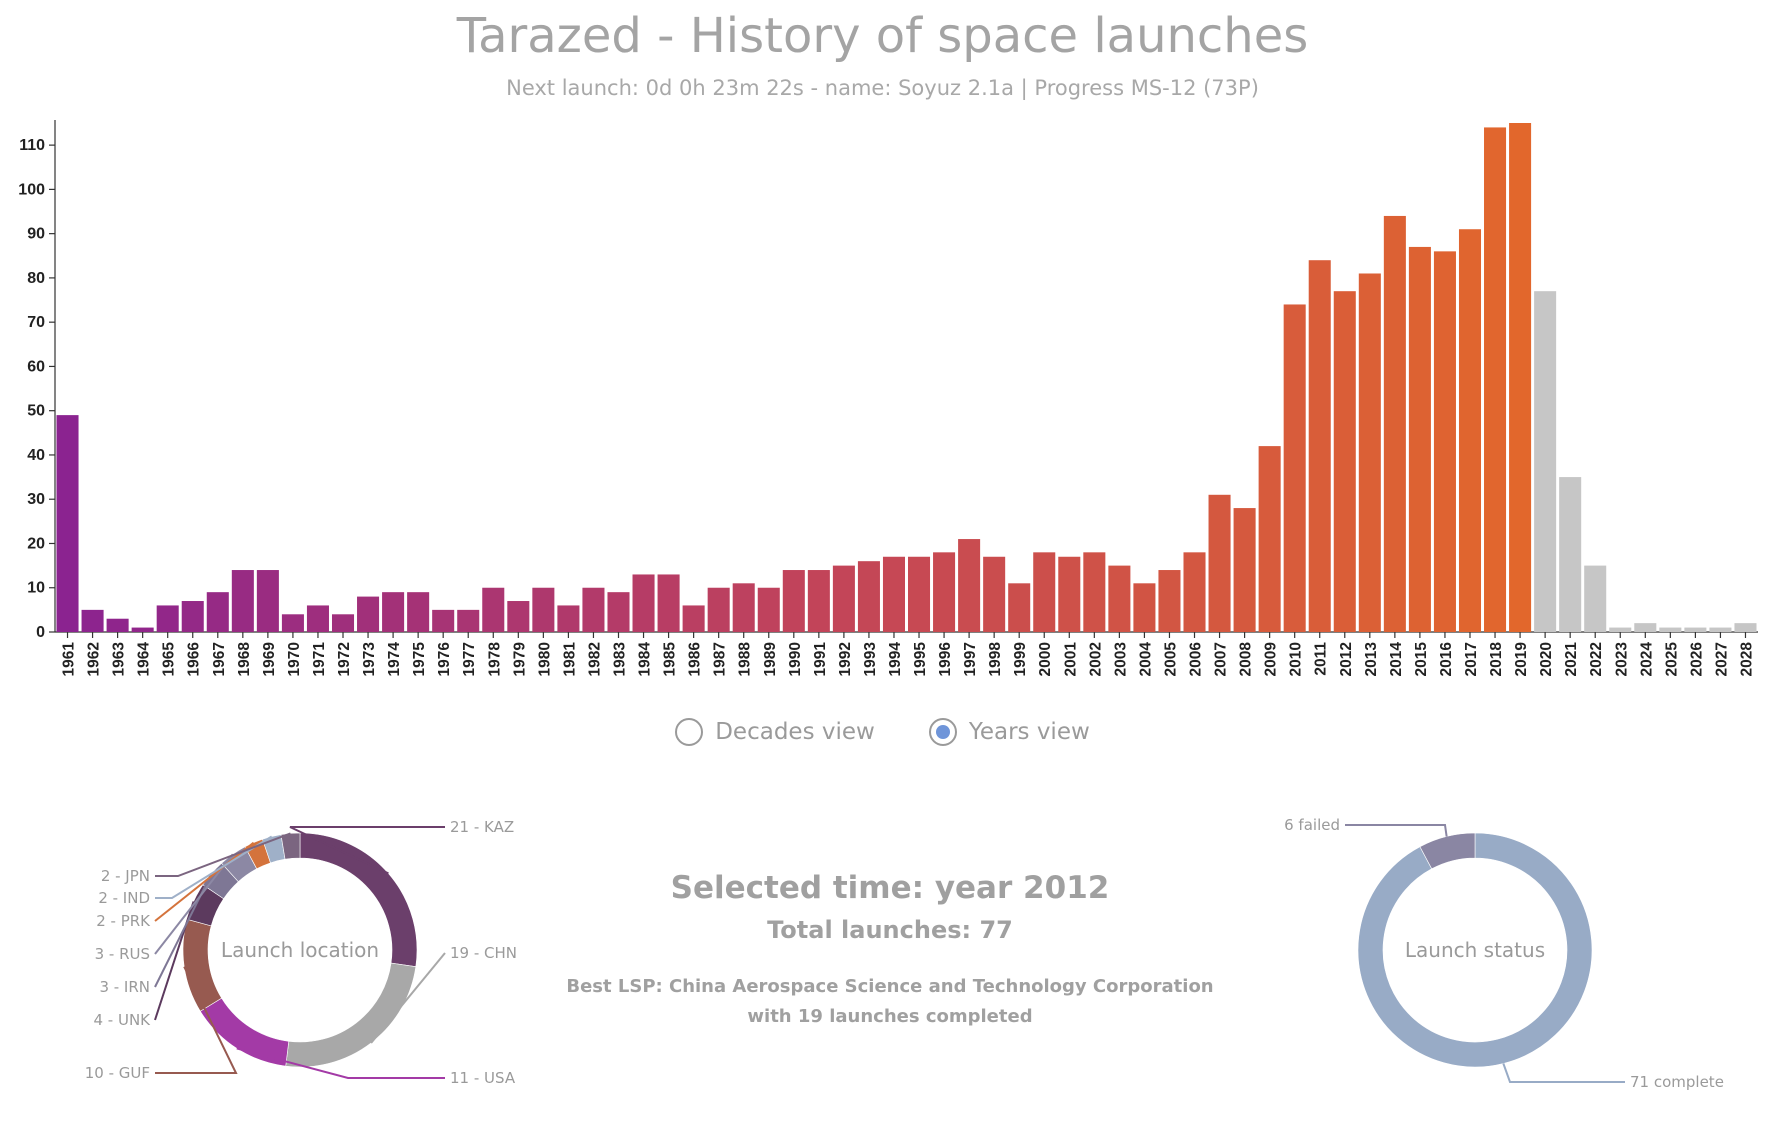 This screenshot has width=1765, height=1128. What do you see at coordinates (994, 594) in the screenshot?
I see `bar-1998` at bounding box center [994, 594].